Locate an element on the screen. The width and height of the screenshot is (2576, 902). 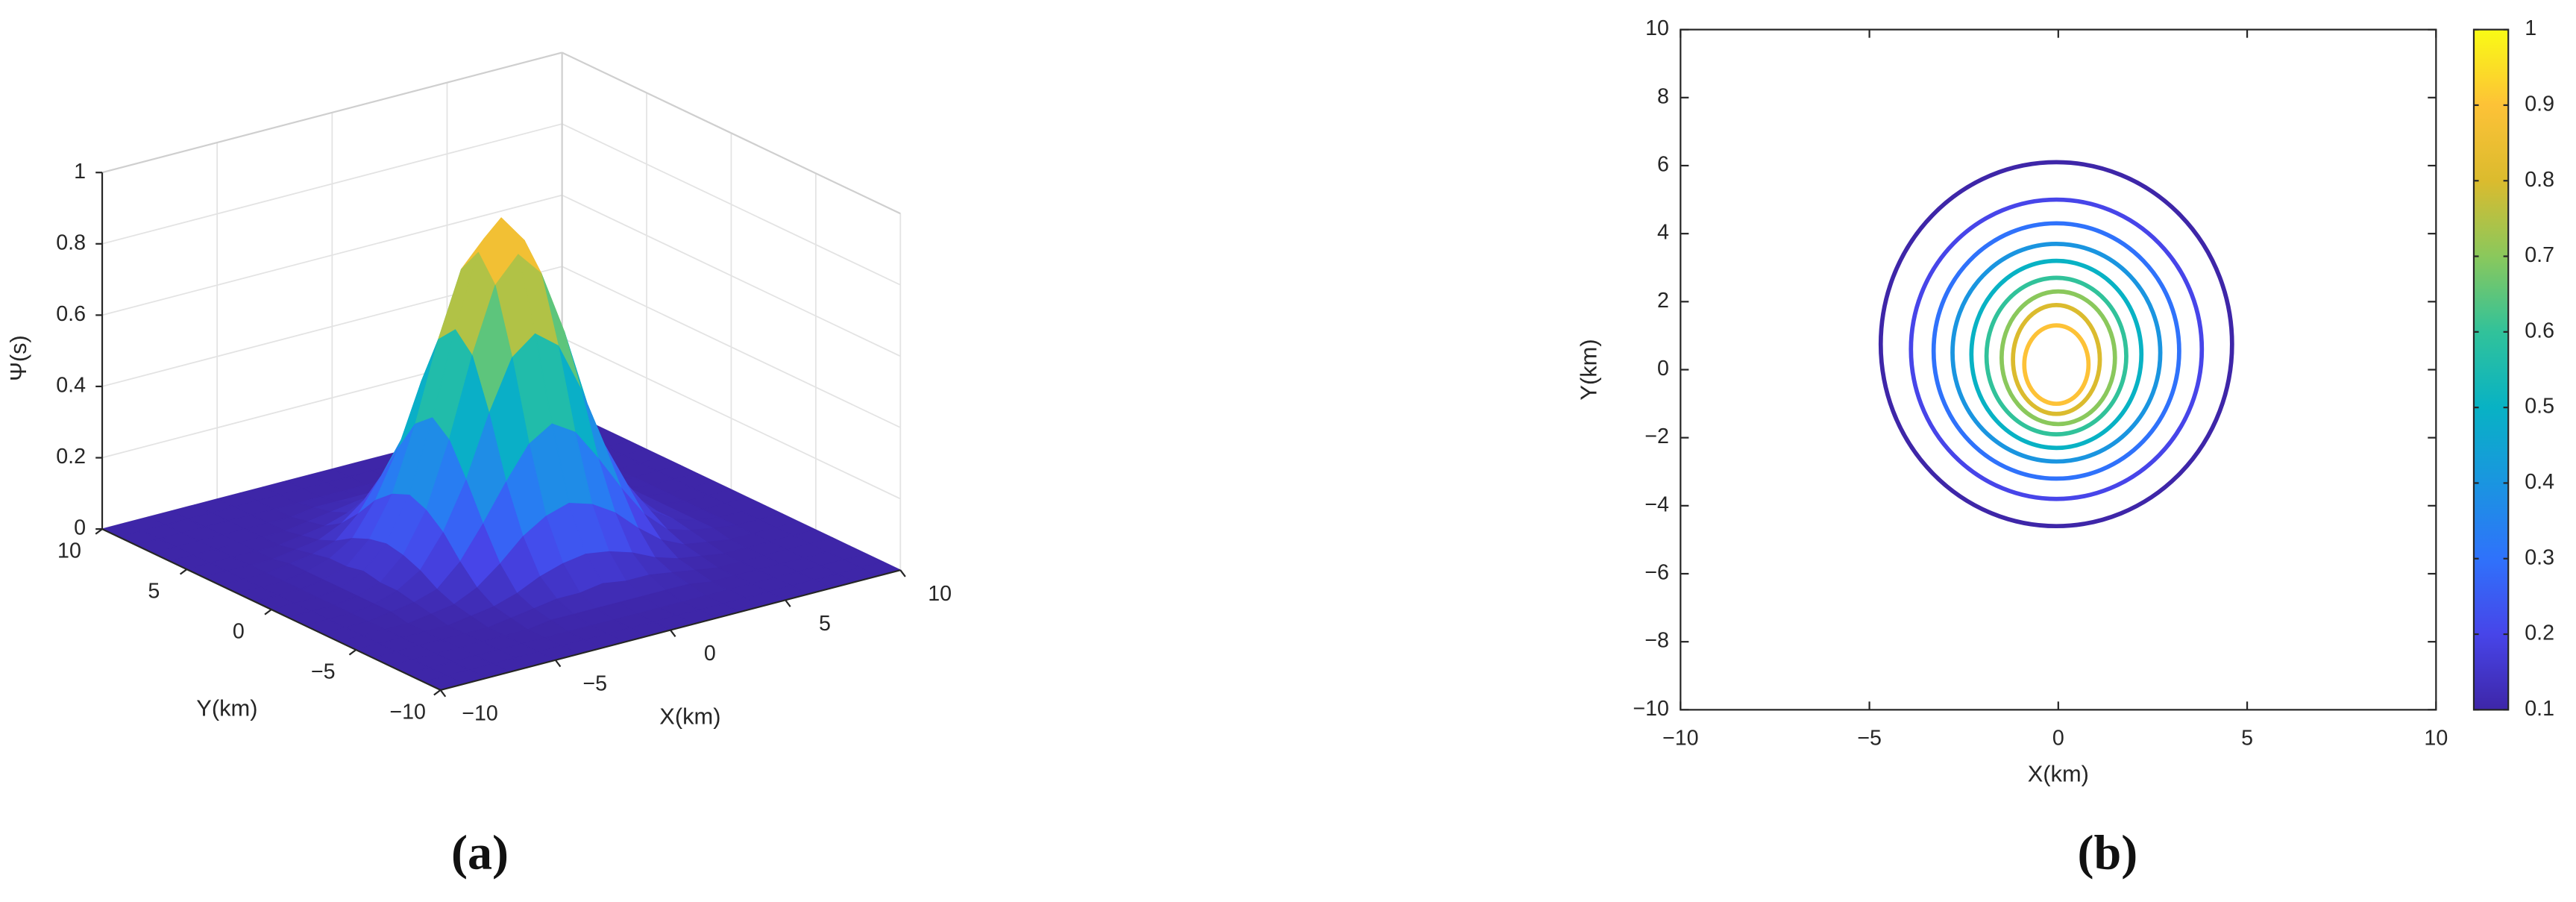
colorbar-tick-label: 0.3 is located at coordinates (2540, 557).